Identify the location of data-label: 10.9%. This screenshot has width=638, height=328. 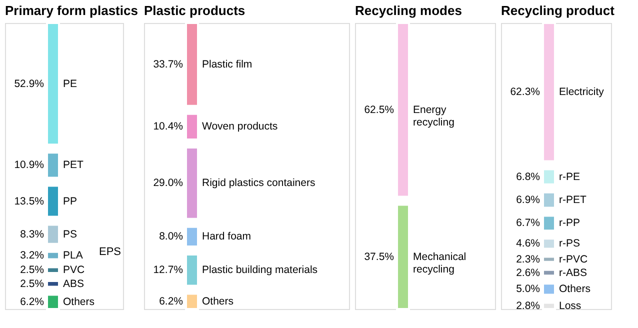
(29, 165).